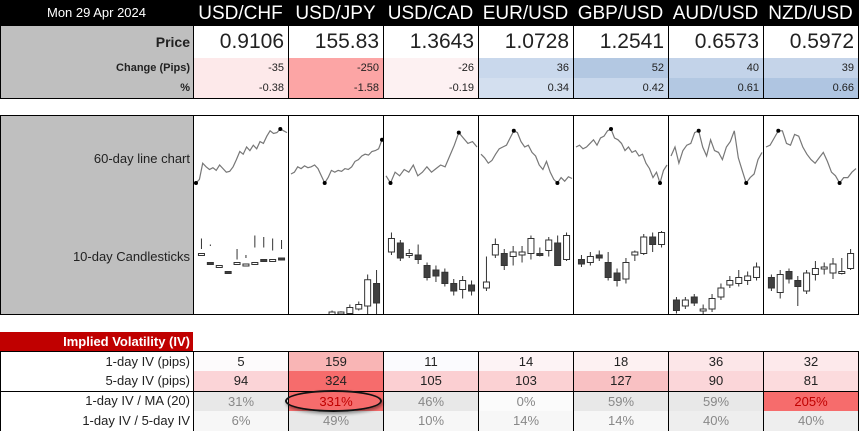 Image resolution: width=859 pixels, height=431 pixels. Describe the element at coordinates (336, 362) in the screenshot. I see `iv-1day-cell-usdjpy: 159` at that location.